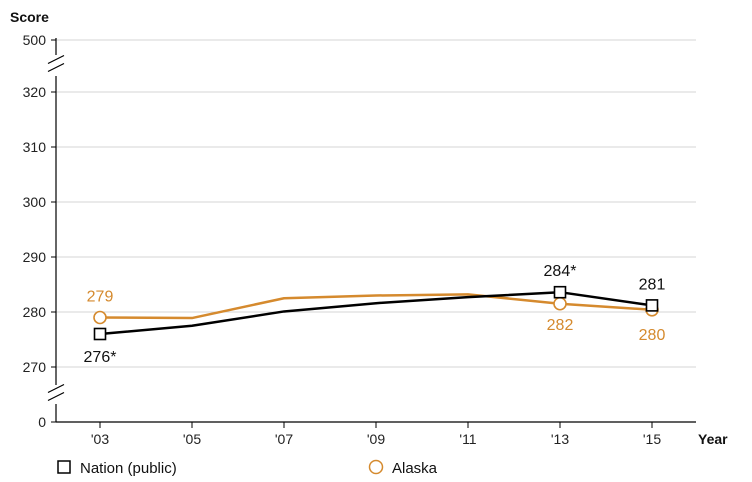  Describe the element at coordinates (560, 271) in the screenshot. I see `data-label: 284*` at that location.